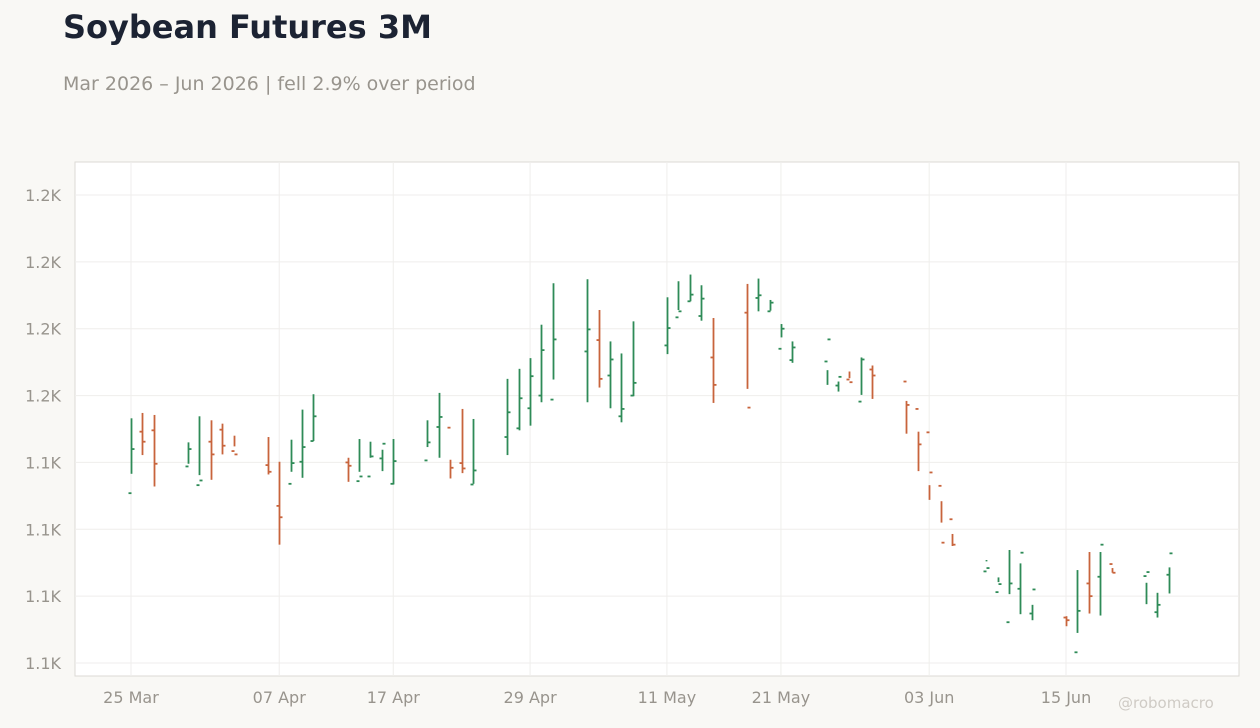 The image size is (1260, 728). Describe the element at coordinates (781, 697) in the screenshot. I see `x-tick-label: 21 May` at that location.